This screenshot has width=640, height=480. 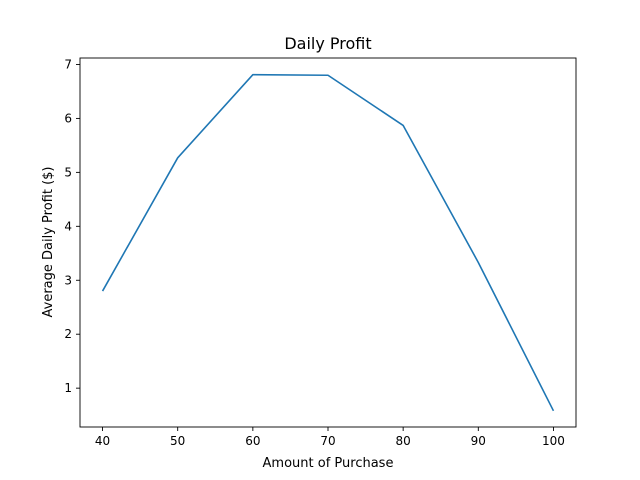 I want to click on x-tick-label-6: 100, so click(x=553, y=441).